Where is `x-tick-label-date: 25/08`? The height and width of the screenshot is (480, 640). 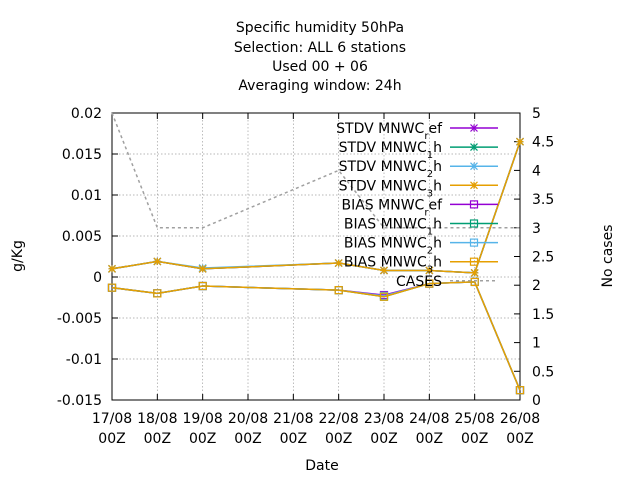
x-tick-label-date: 25/08 is located at coordinates (474, 419).